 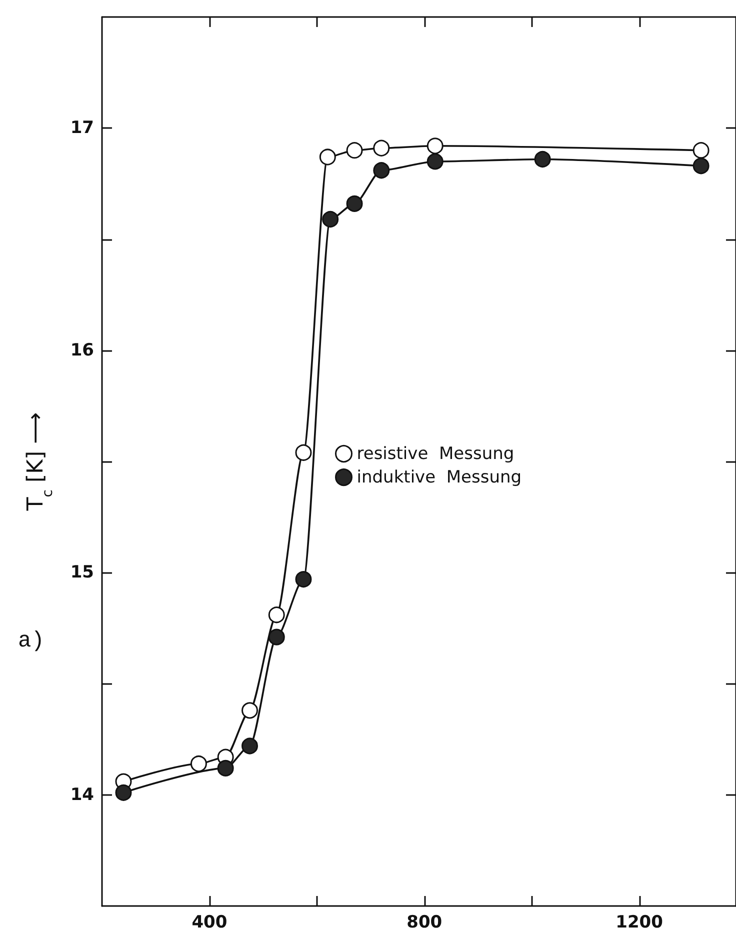 I want to click on x-tick-label: 800, so click(x=424, y=922).